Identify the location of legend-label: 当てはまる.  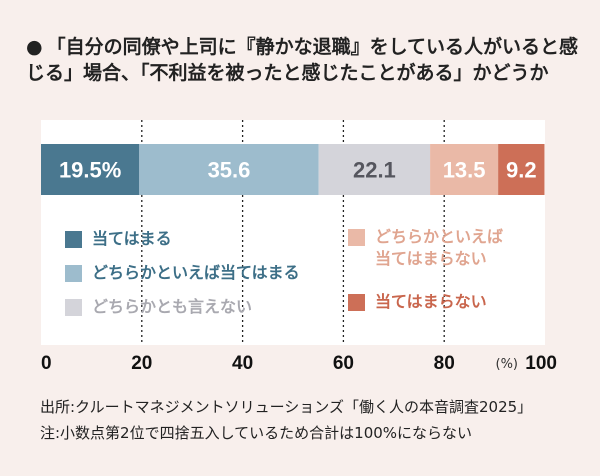
(132, 238).